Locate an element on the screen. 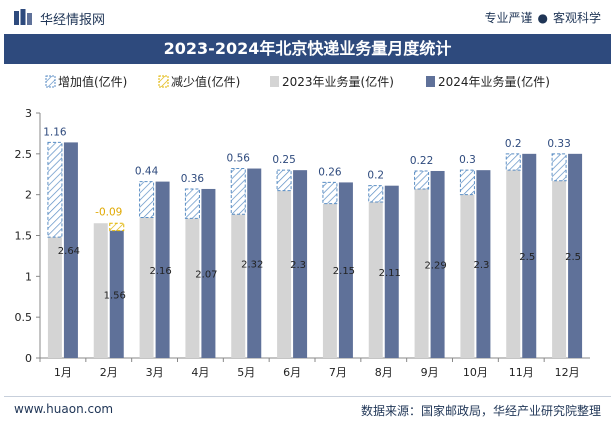 The image size is (615, 427). x-tick-label: 7月 is located at coordinates (338, 372).